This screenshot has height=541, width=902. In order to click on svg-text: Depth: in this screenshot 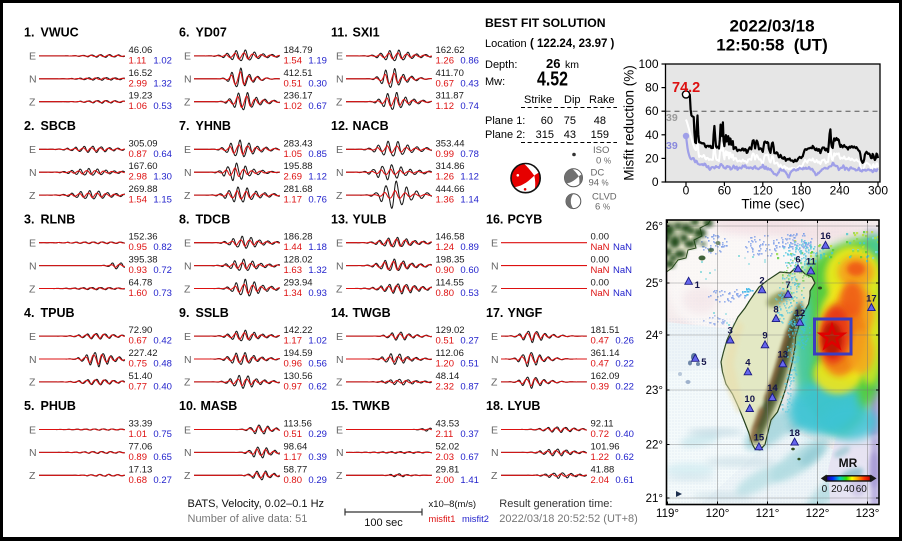, I will do `click(501, 65)`.